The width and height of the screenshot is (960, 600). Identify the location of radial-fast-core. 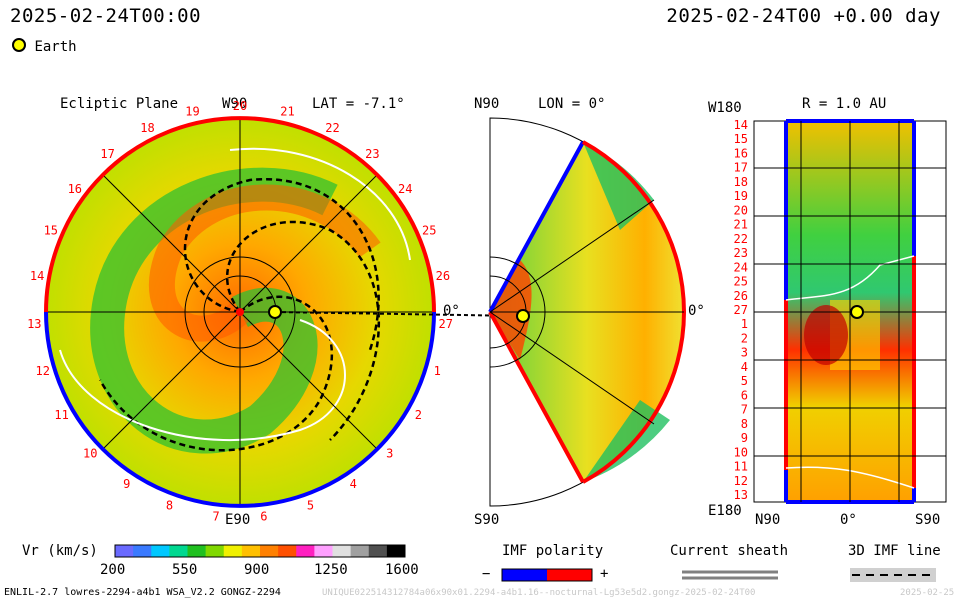
(826, 335).